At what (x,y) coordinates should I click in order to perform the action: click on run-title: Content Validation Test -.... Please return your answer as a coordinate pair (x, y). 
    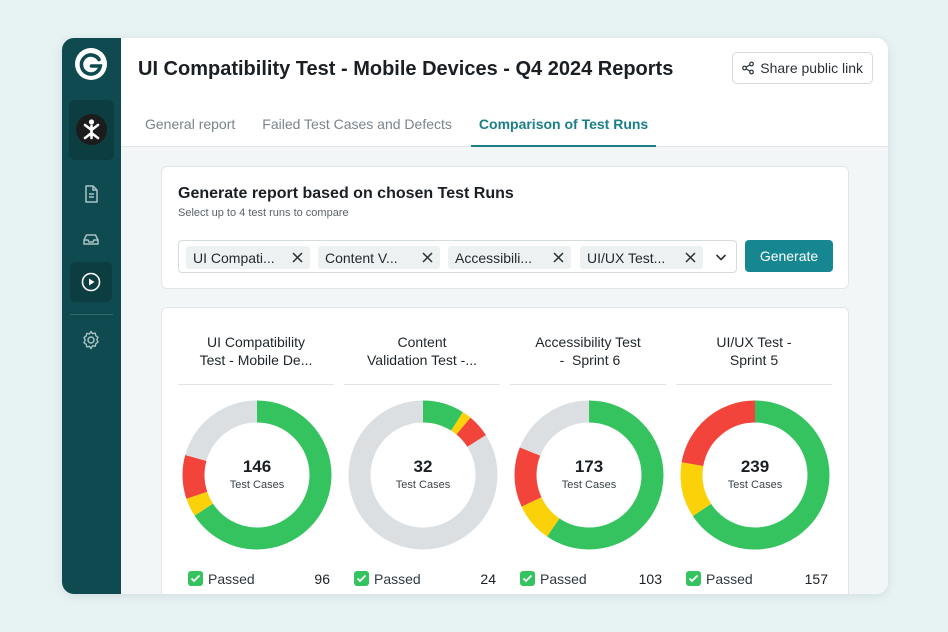
    Looking at the image, I should click on (422, 351).